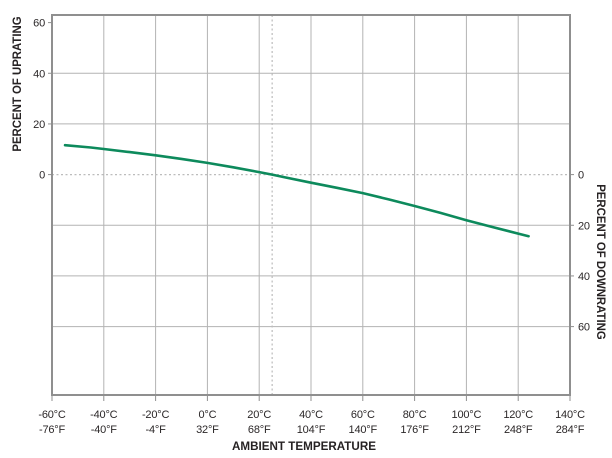 Image resolution: width=612 pixels, height=458 pixels. What do you see at coordinates (363, 415) in the screenshot?
I see `x-tick-label-celsius: 60°C` at bounding box center [363, 415].